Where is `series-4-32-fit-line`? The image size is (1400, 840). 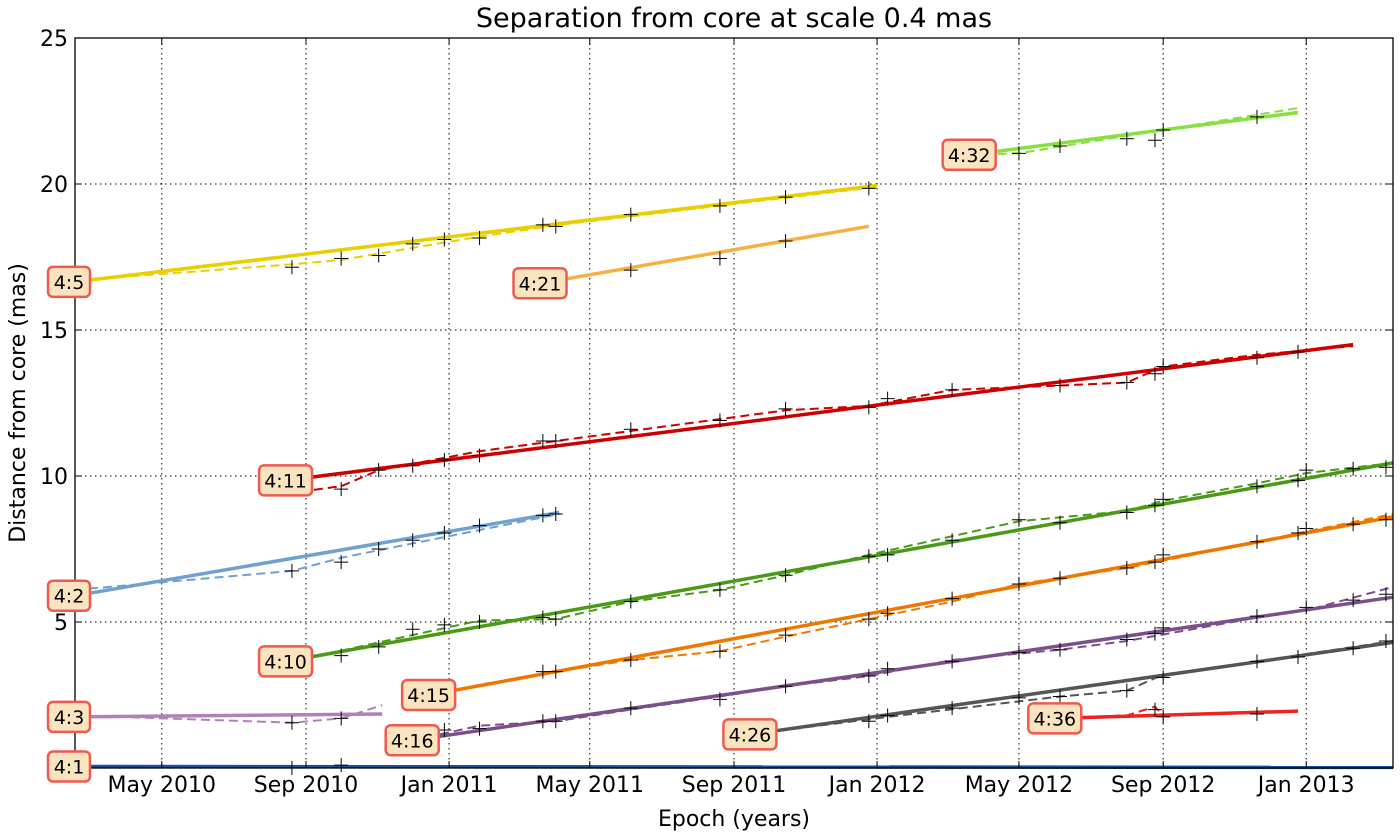 series-4-32-fit-line is located at coordinates (1134, 133).